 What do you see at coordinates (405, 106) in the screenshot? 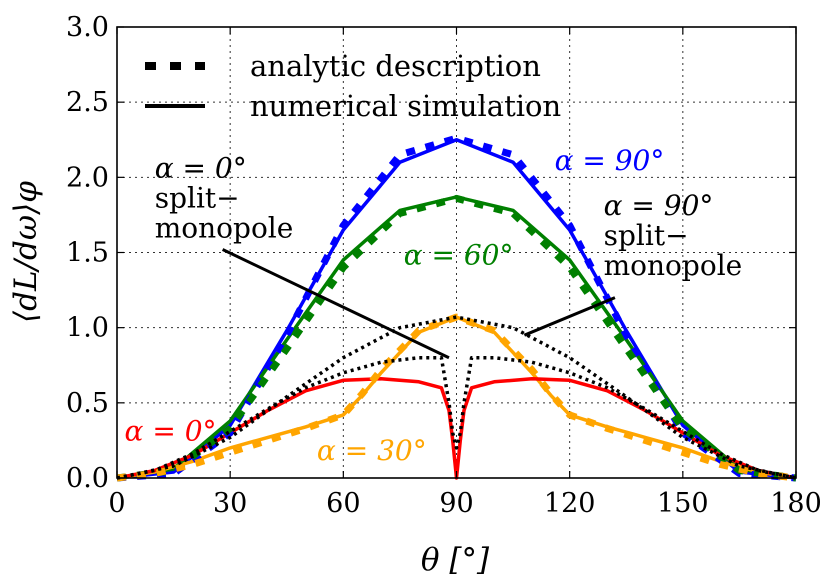
I see `legend-numerical-label: numerical simulation` at bounding box center [405, 106].